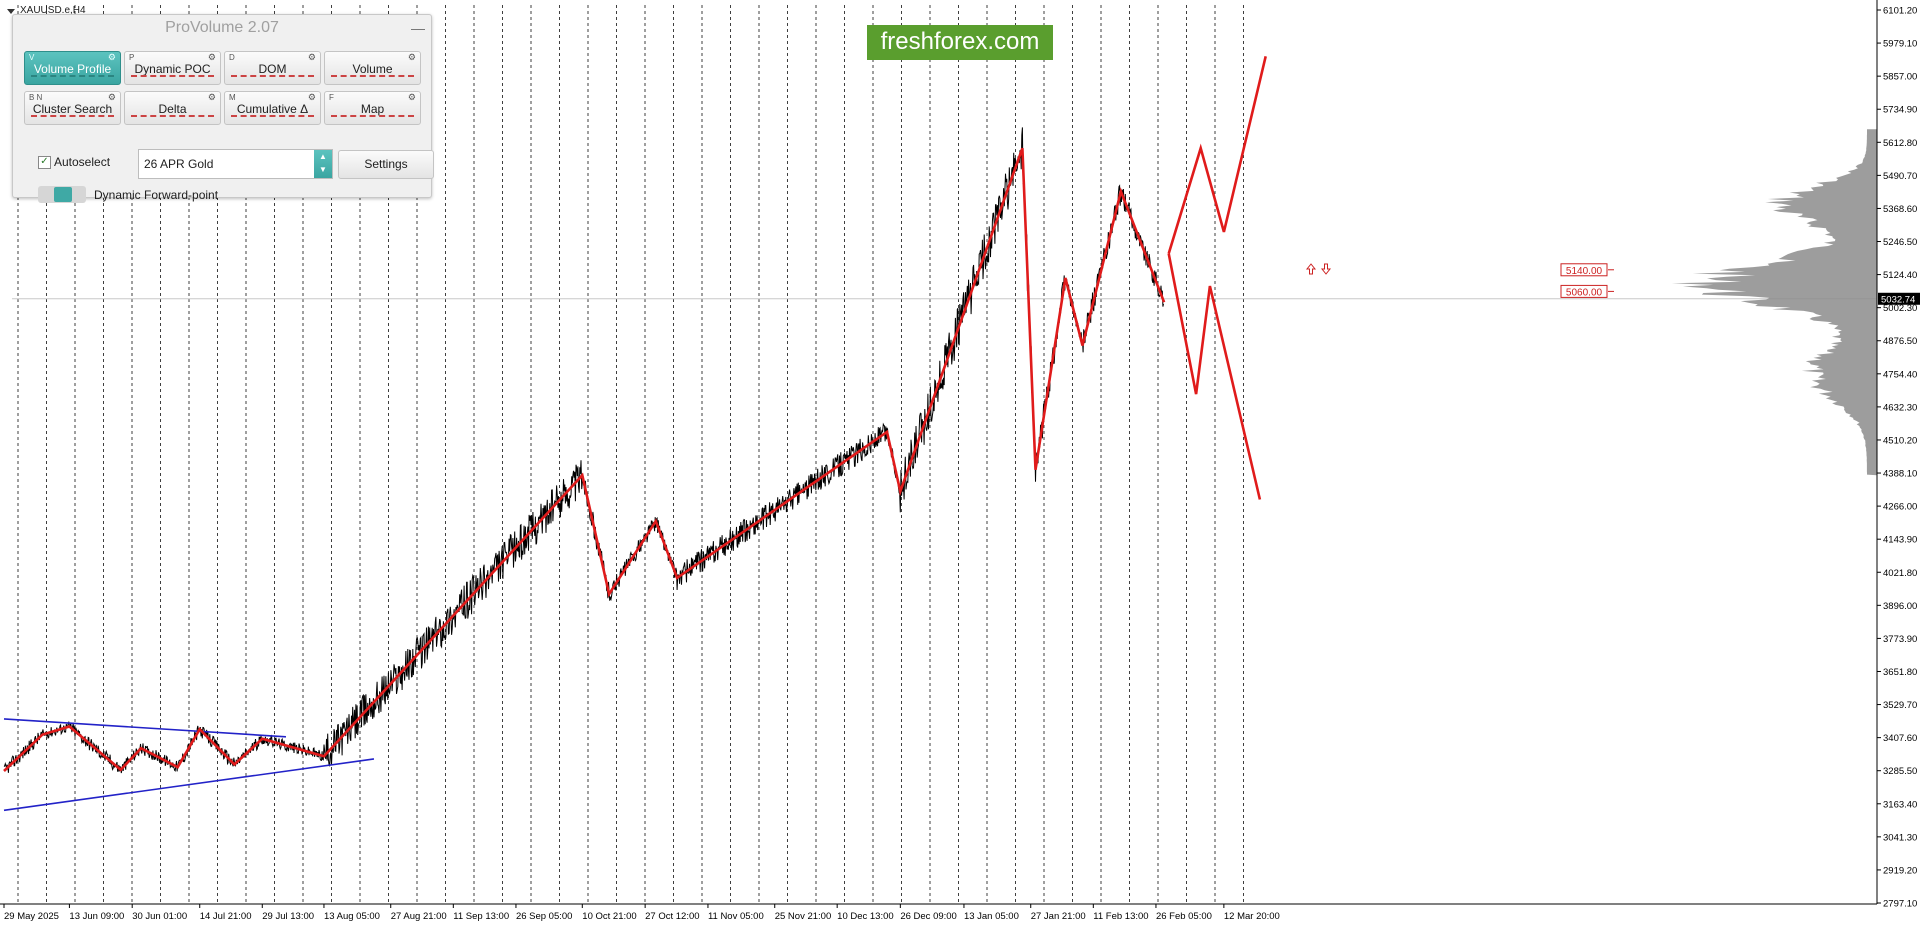  Describe the element at coordinates (1587, 280) in the screenshot. I see `price-levels: 5140.00 5060.00` at that location.